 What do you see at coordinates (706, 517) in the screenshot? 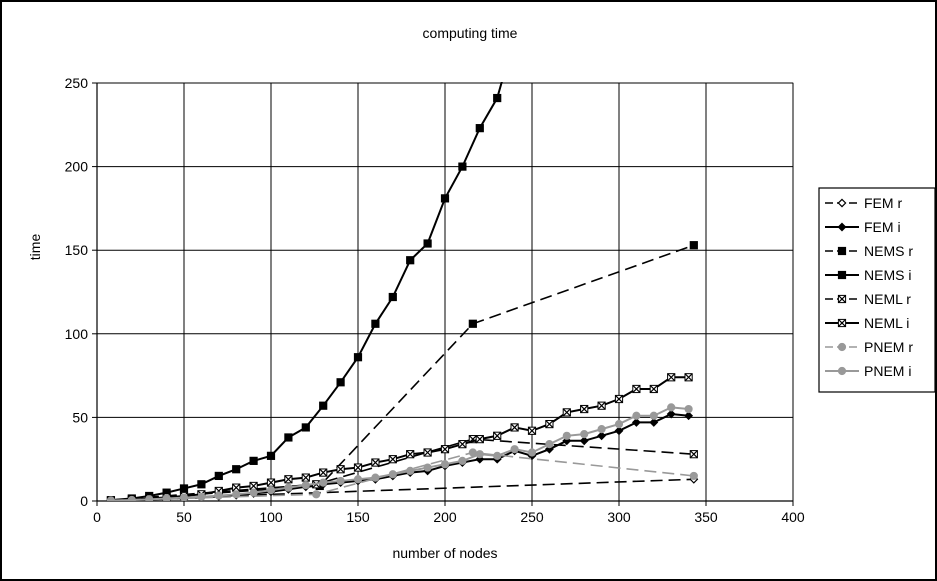
I see `x-tick-label: 350` at bounding box center [706, 517].